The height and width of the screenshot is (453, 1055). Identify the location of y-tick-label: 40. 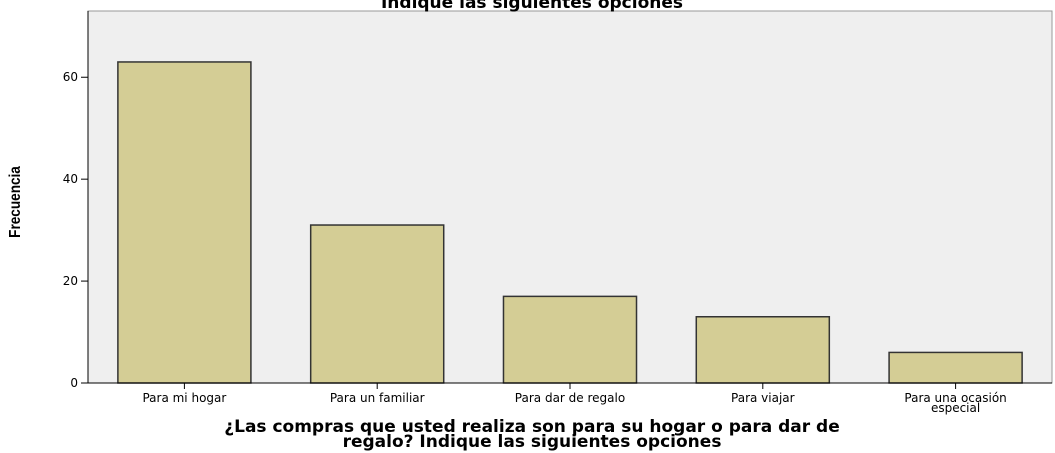
(70, 179).